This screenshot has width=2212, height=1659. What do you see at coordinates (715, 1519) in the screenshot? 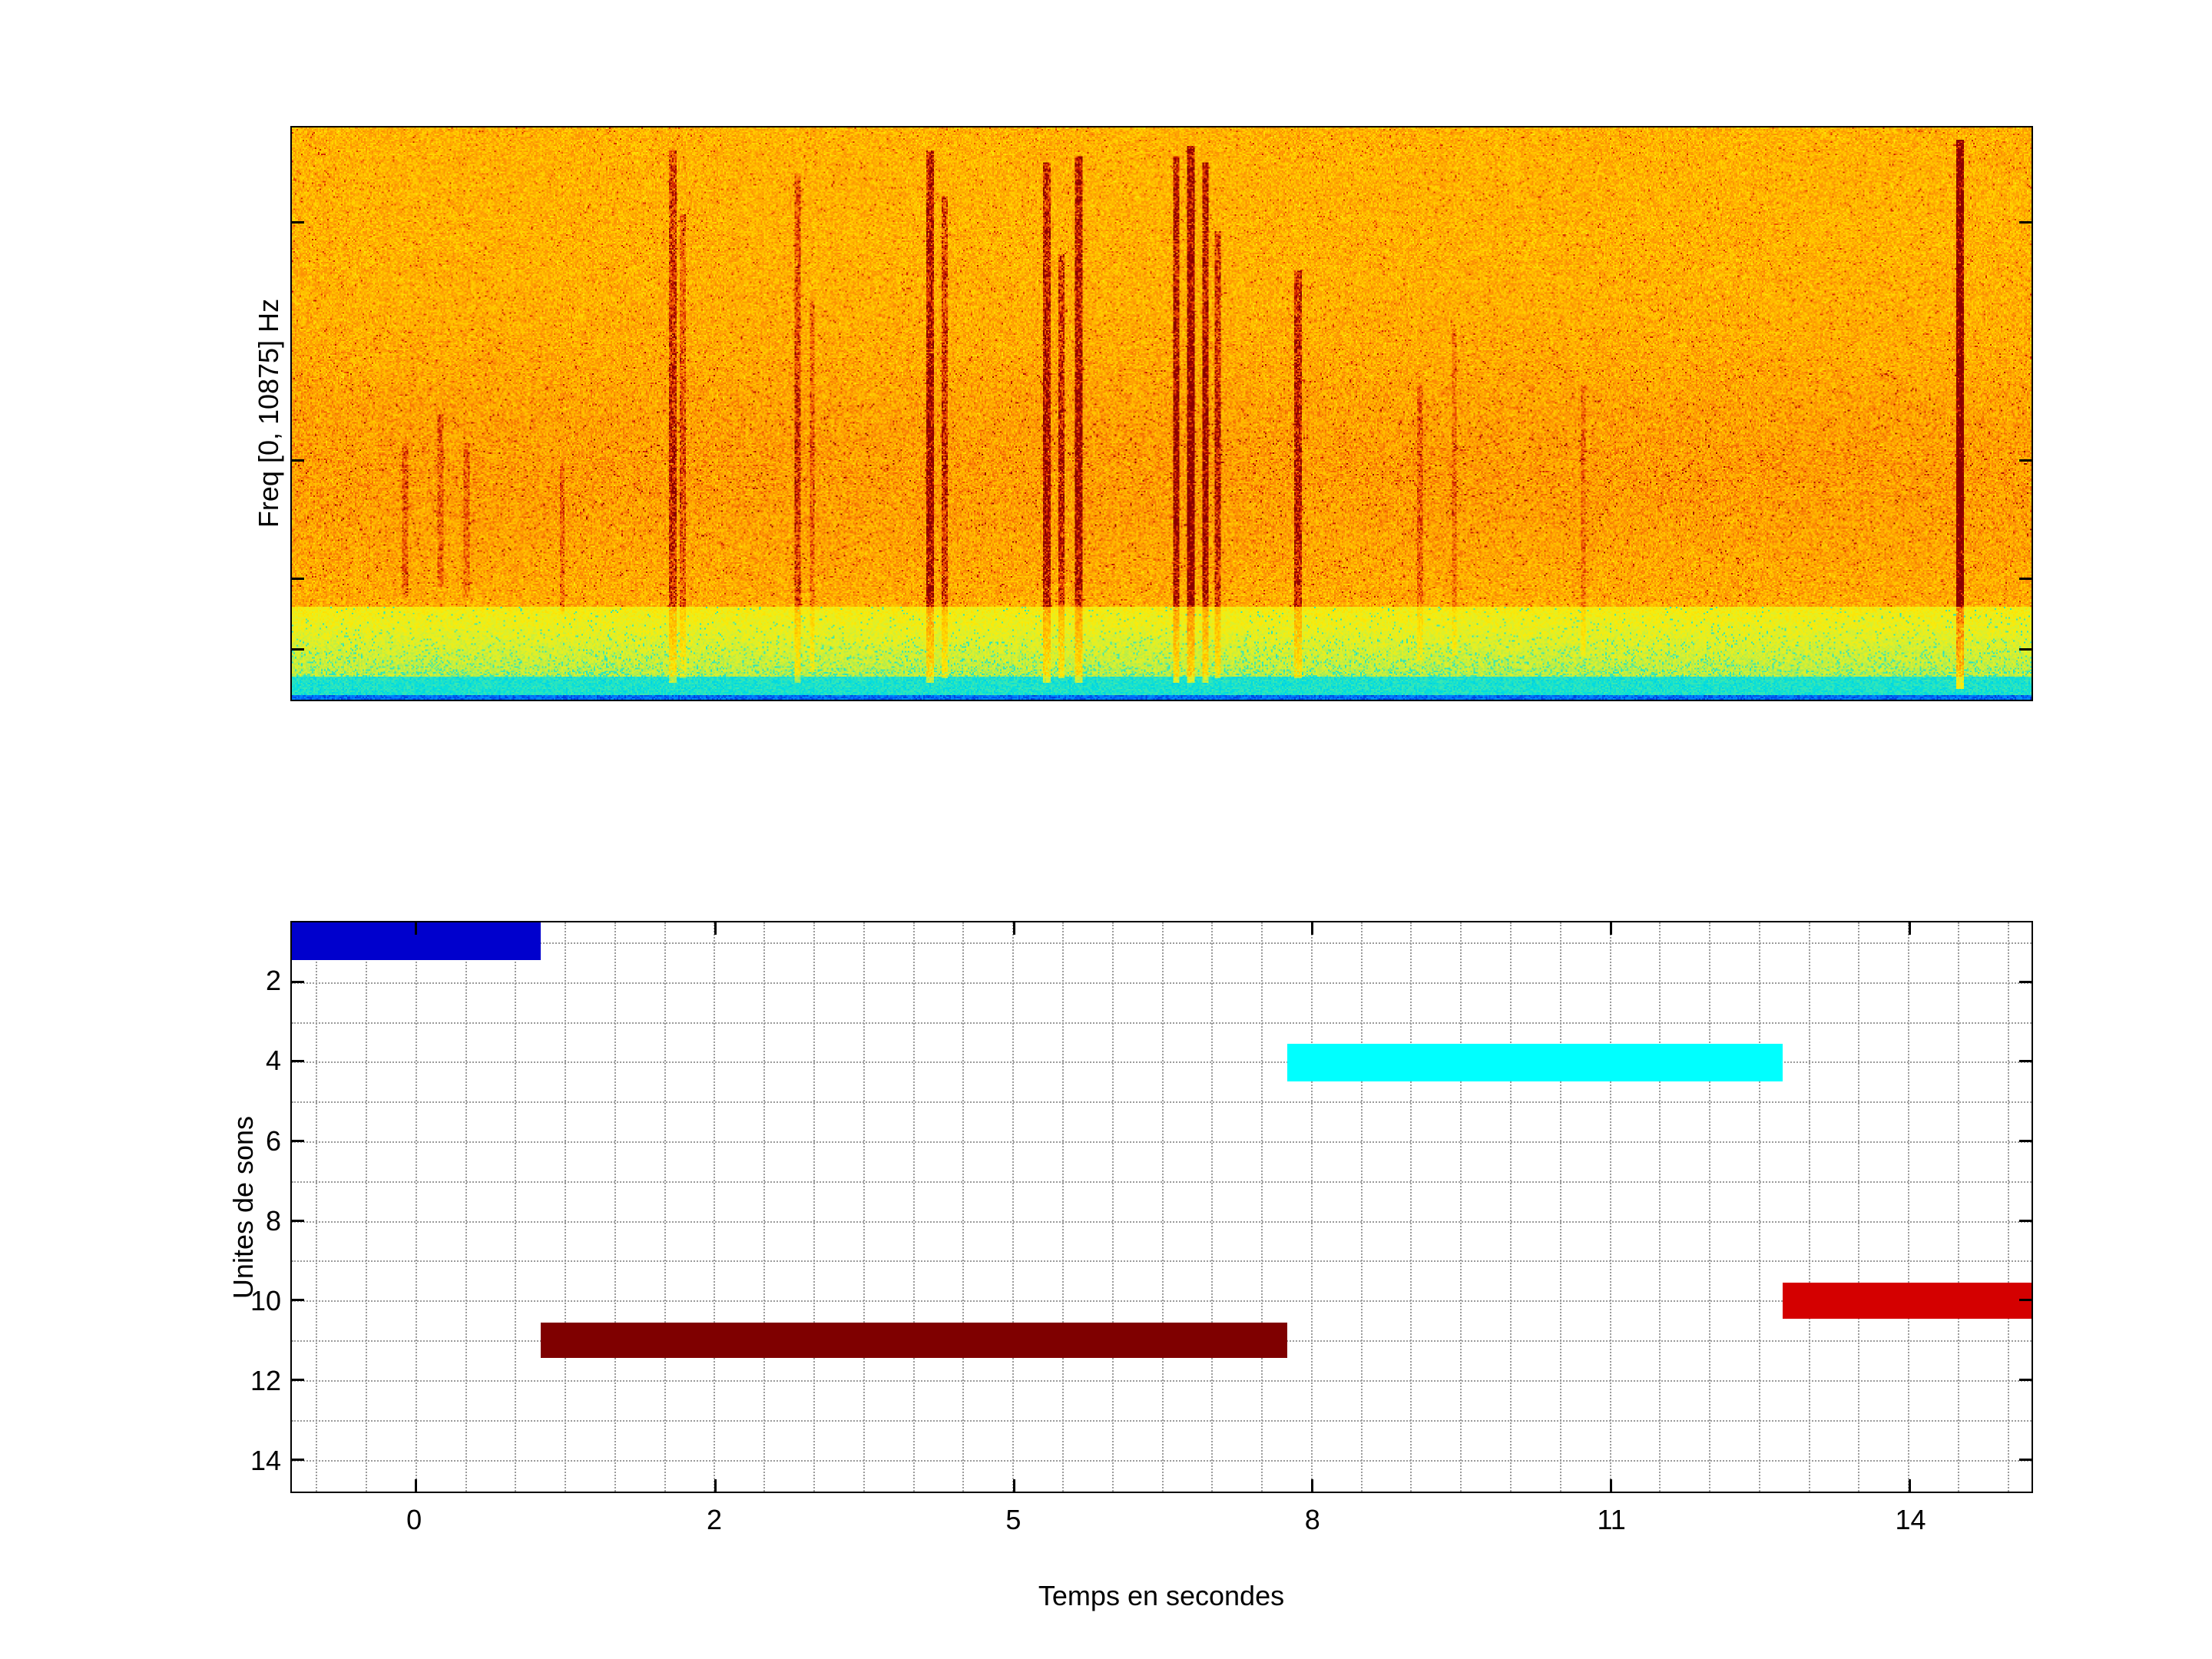
I see `timeline-xtick-label-2: 2` at bounding box center [715, 1519].